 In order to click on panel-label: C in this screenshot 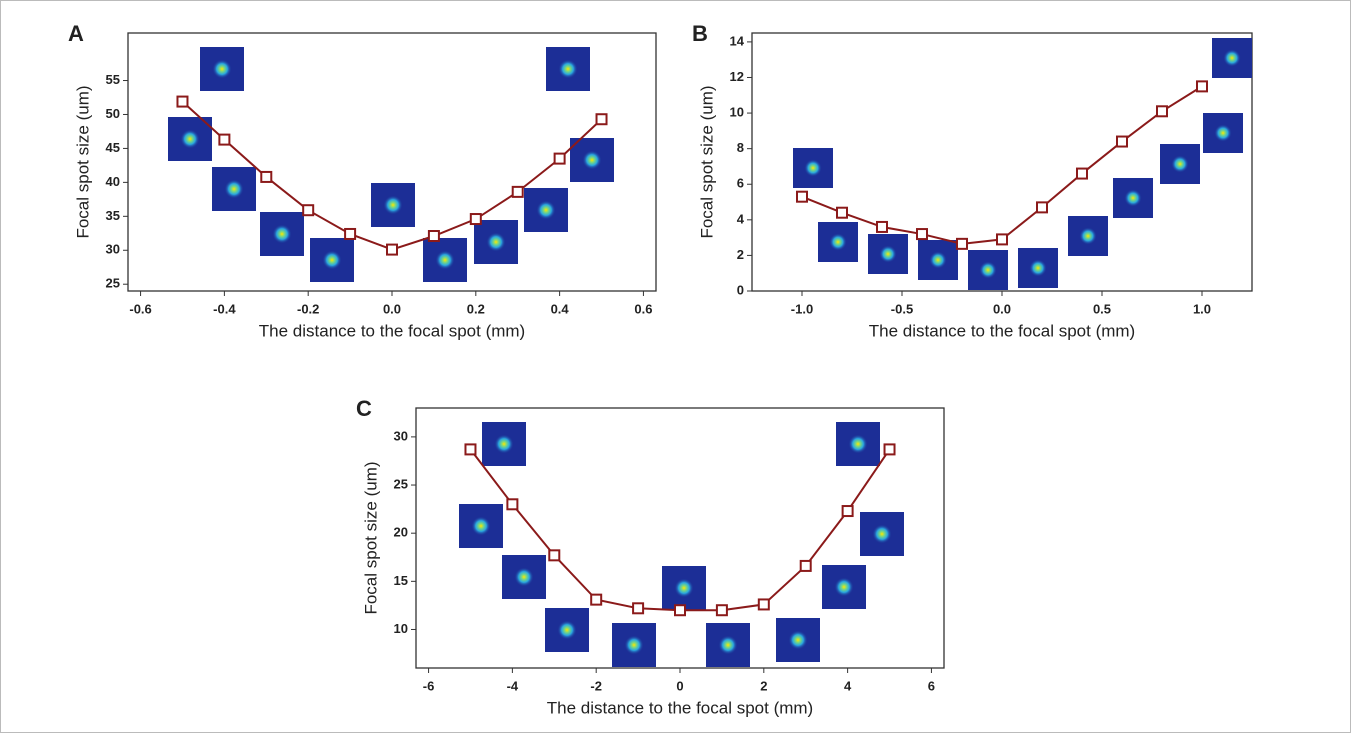, I will do `click(364, 408)`.